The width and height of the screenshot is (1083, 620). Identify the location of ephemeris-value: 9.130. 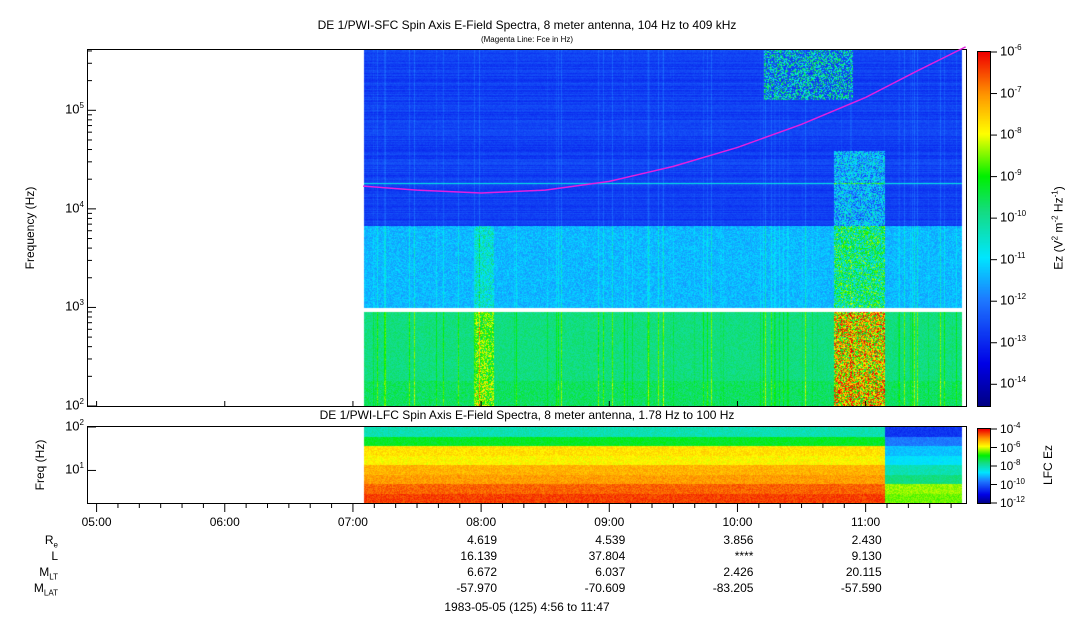
(866, 556).